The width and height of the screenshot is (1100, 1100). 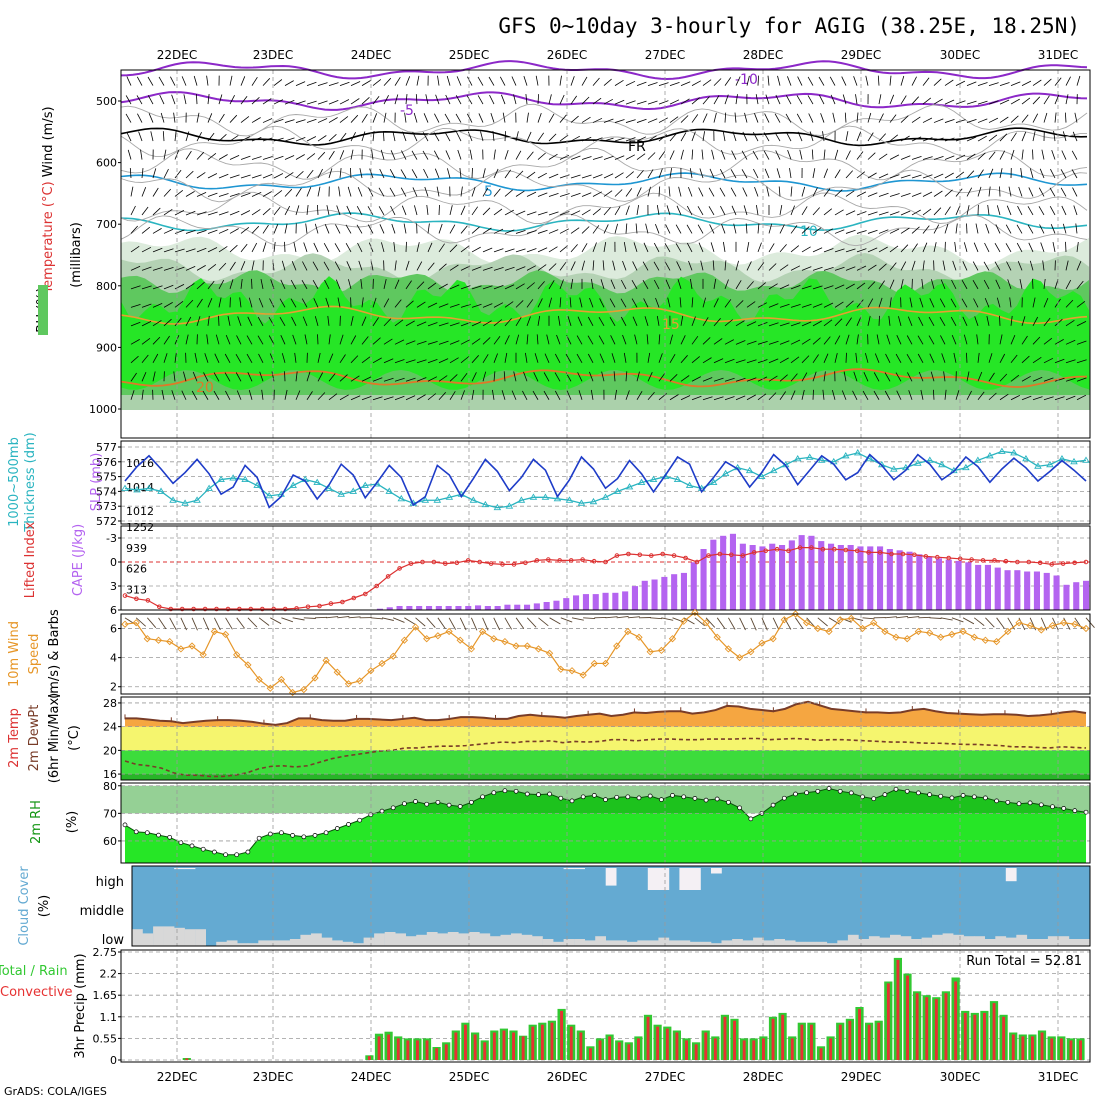 What do you see at coordinates (605, 654) in the screenshot?
I see `wind-frame` at bounding box center [605, 654].